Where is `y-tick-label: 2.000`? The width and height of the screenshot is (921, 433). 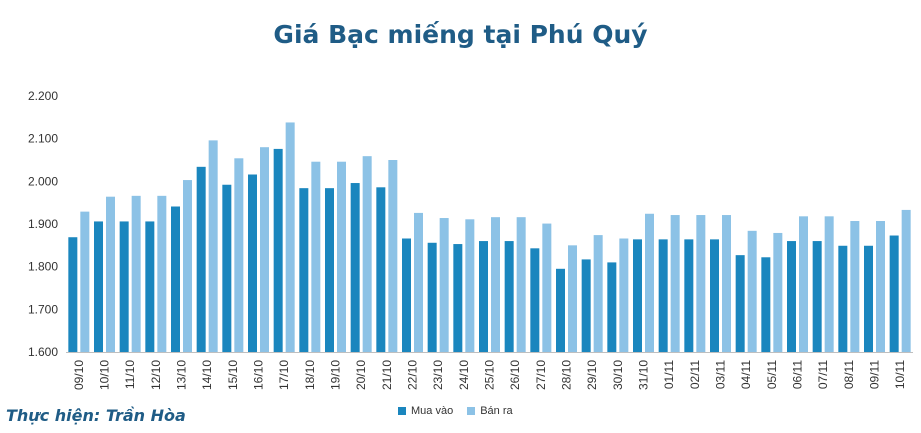
y-tick-label: 2.000 is located at coordinates (43, 181).